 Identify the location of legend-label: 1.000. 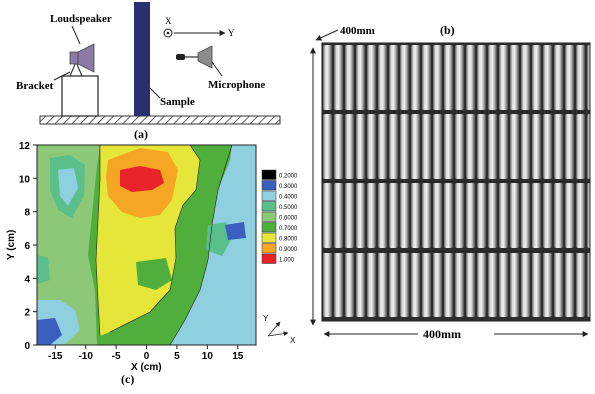
(287, 261).